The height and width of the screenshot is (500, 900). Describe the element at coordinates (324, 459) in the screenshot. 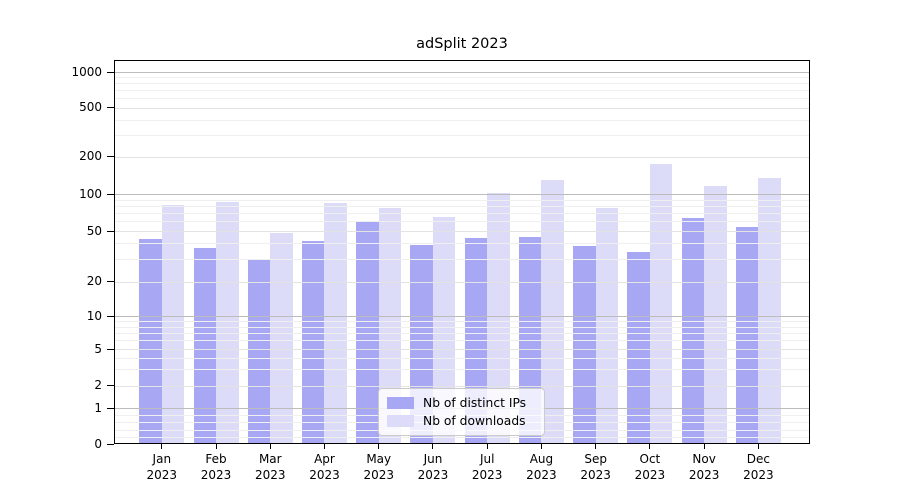

I see `x-tick-month: Apr` at that location.